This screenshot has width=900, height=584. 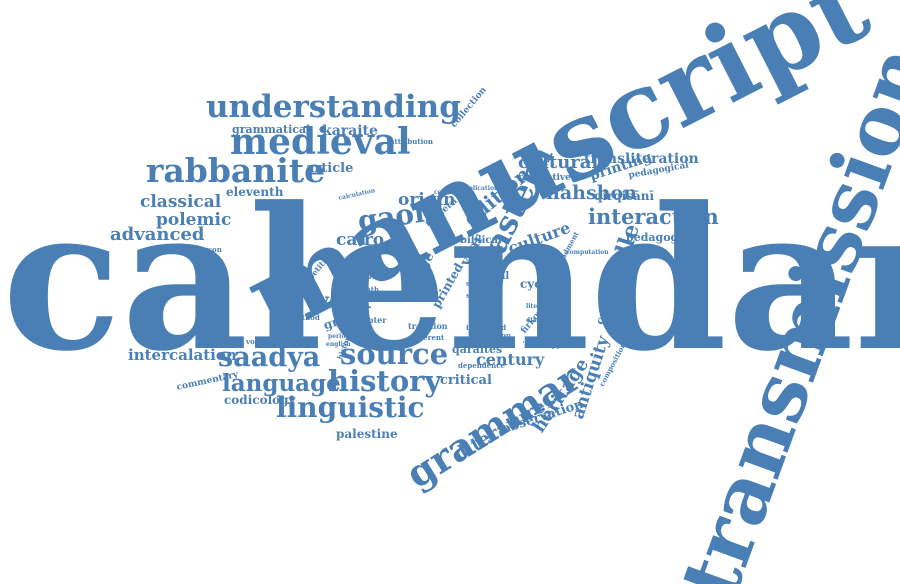 What do you see at coordinates (558, 162) in the screenshot?
I see `word-cultural: cultural` at bounding box center [558, 162].